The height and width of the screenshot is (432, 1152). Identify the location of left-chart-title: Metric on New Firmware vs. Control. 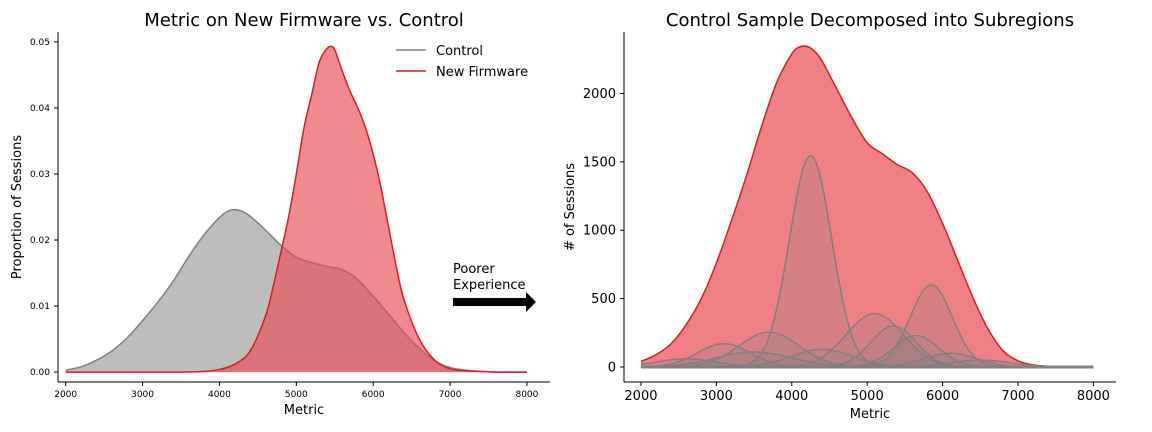
(304, 20).